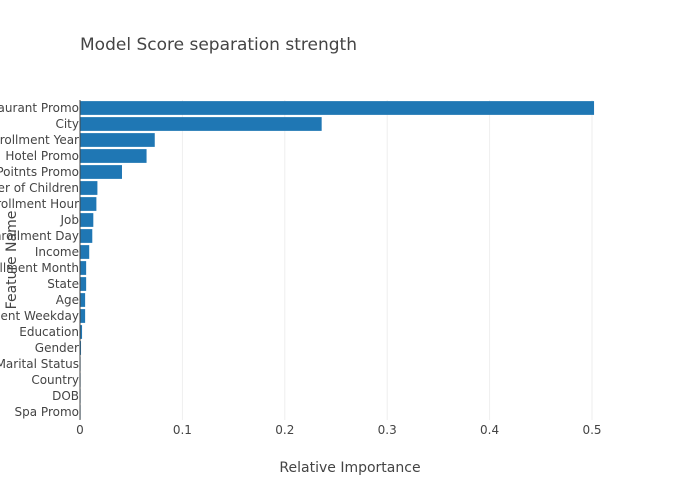 The width and height of the screenshot is (700, 500). What do you see at coordinates (591, 430) in the screenshot?
I see `x-tick-label: 0.5` at bounding box center [591, 430].